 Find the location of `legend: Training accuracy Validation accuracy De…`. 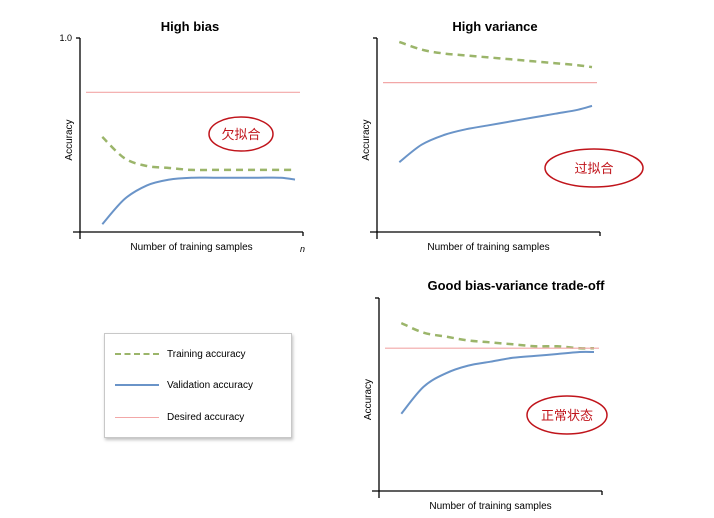

legend: Training accuracy Validation accuracy De… is located at coordinates (198, 385).